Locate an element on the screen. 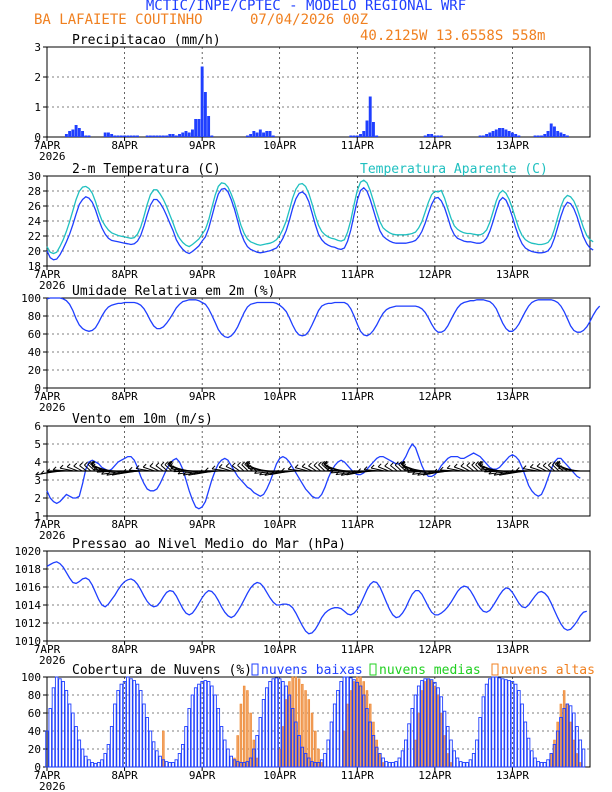 The image size is (612, 792). pressure-ytick-label: 1014 is located at coordinates (28, 605).